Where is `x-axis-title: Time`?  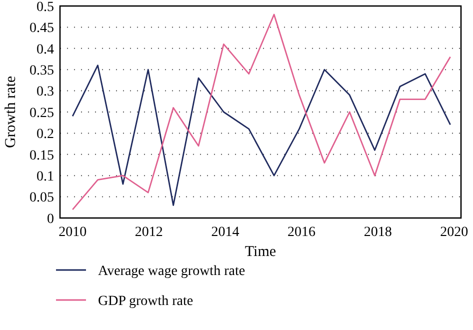
x-axis-title: Time is located at coordinates (260, 252).